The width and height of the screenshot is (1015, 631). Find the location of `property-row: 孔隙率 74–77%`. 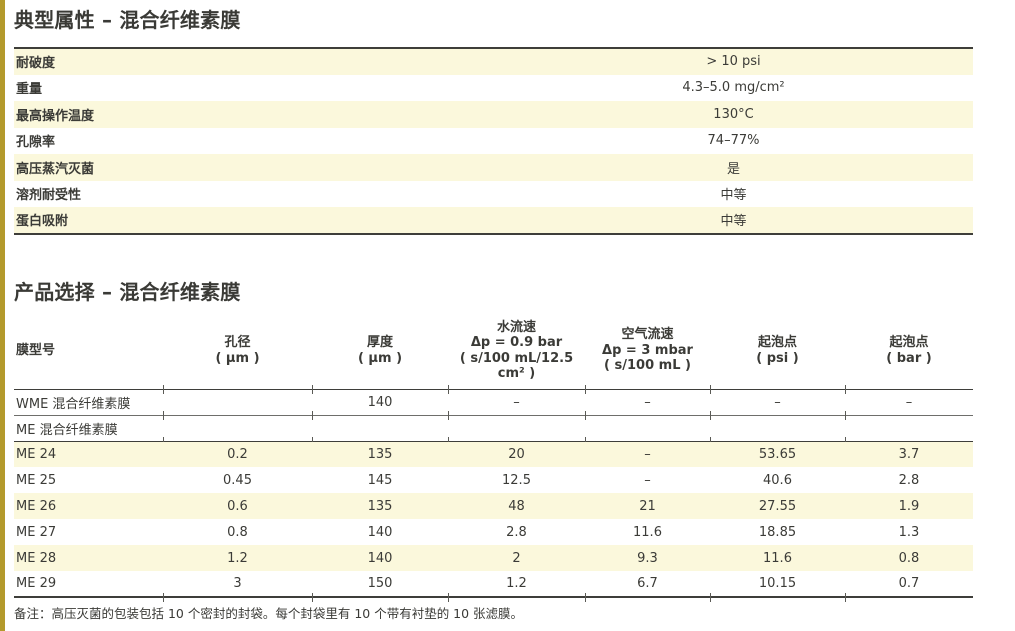

property-row: 孔隙率 74–77% is located at coordinates (493, 141).